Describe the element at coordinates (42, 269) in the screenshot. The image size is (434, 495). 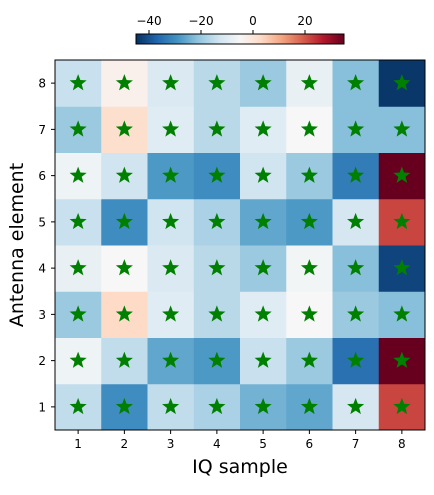
I see `y-tick-label: 4` at that location.